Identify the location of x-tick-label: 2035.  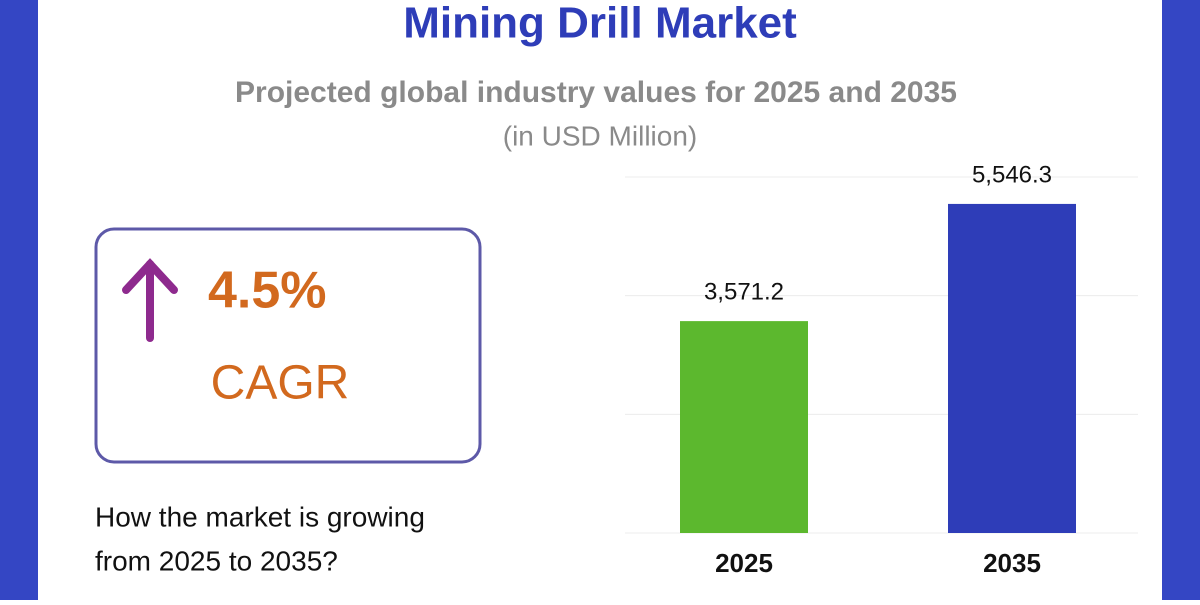
(1012, 563).